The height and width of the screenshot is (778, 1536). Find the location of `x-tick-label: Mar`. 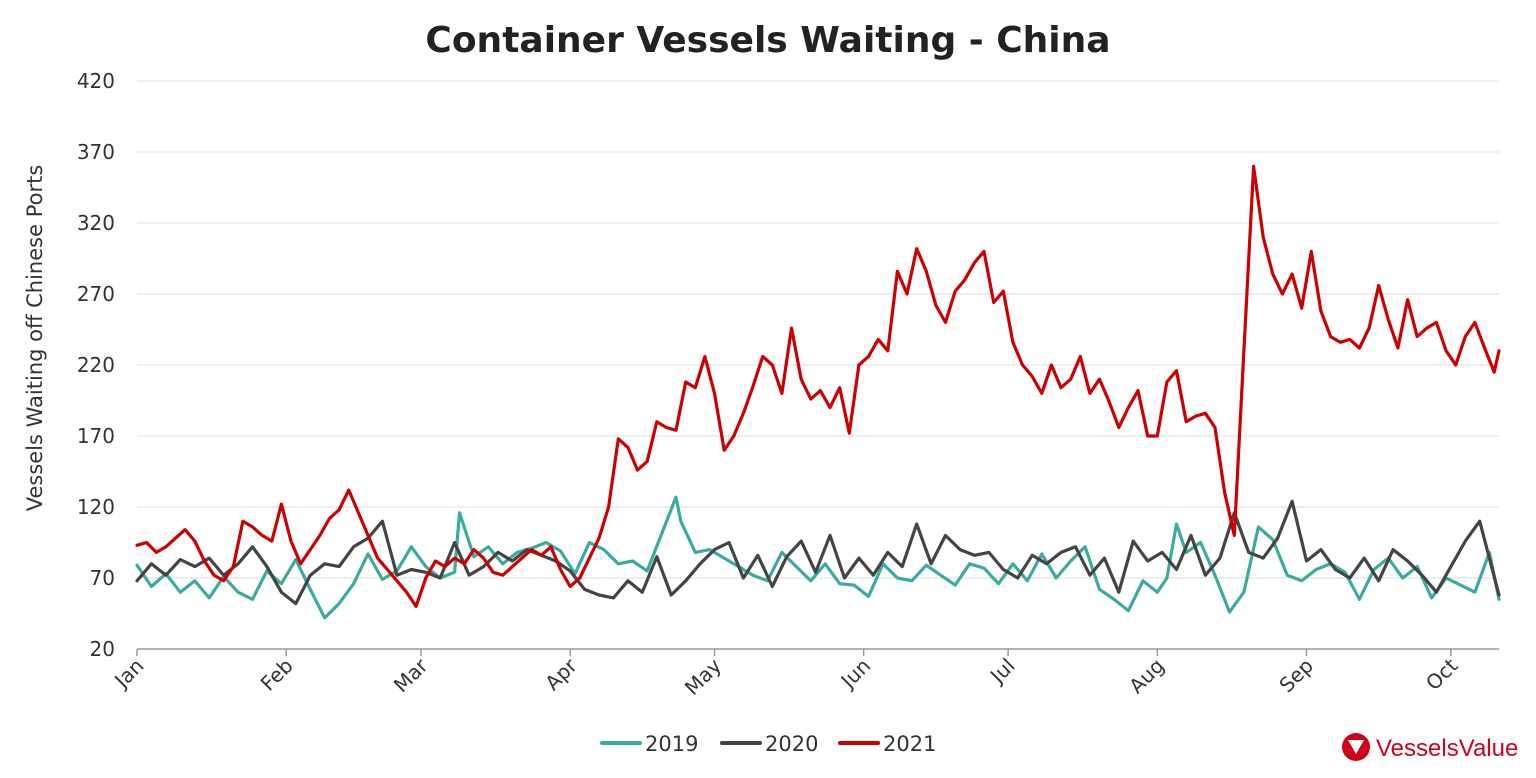

x-tick-label: Mar is located at coordinates (411, 675).